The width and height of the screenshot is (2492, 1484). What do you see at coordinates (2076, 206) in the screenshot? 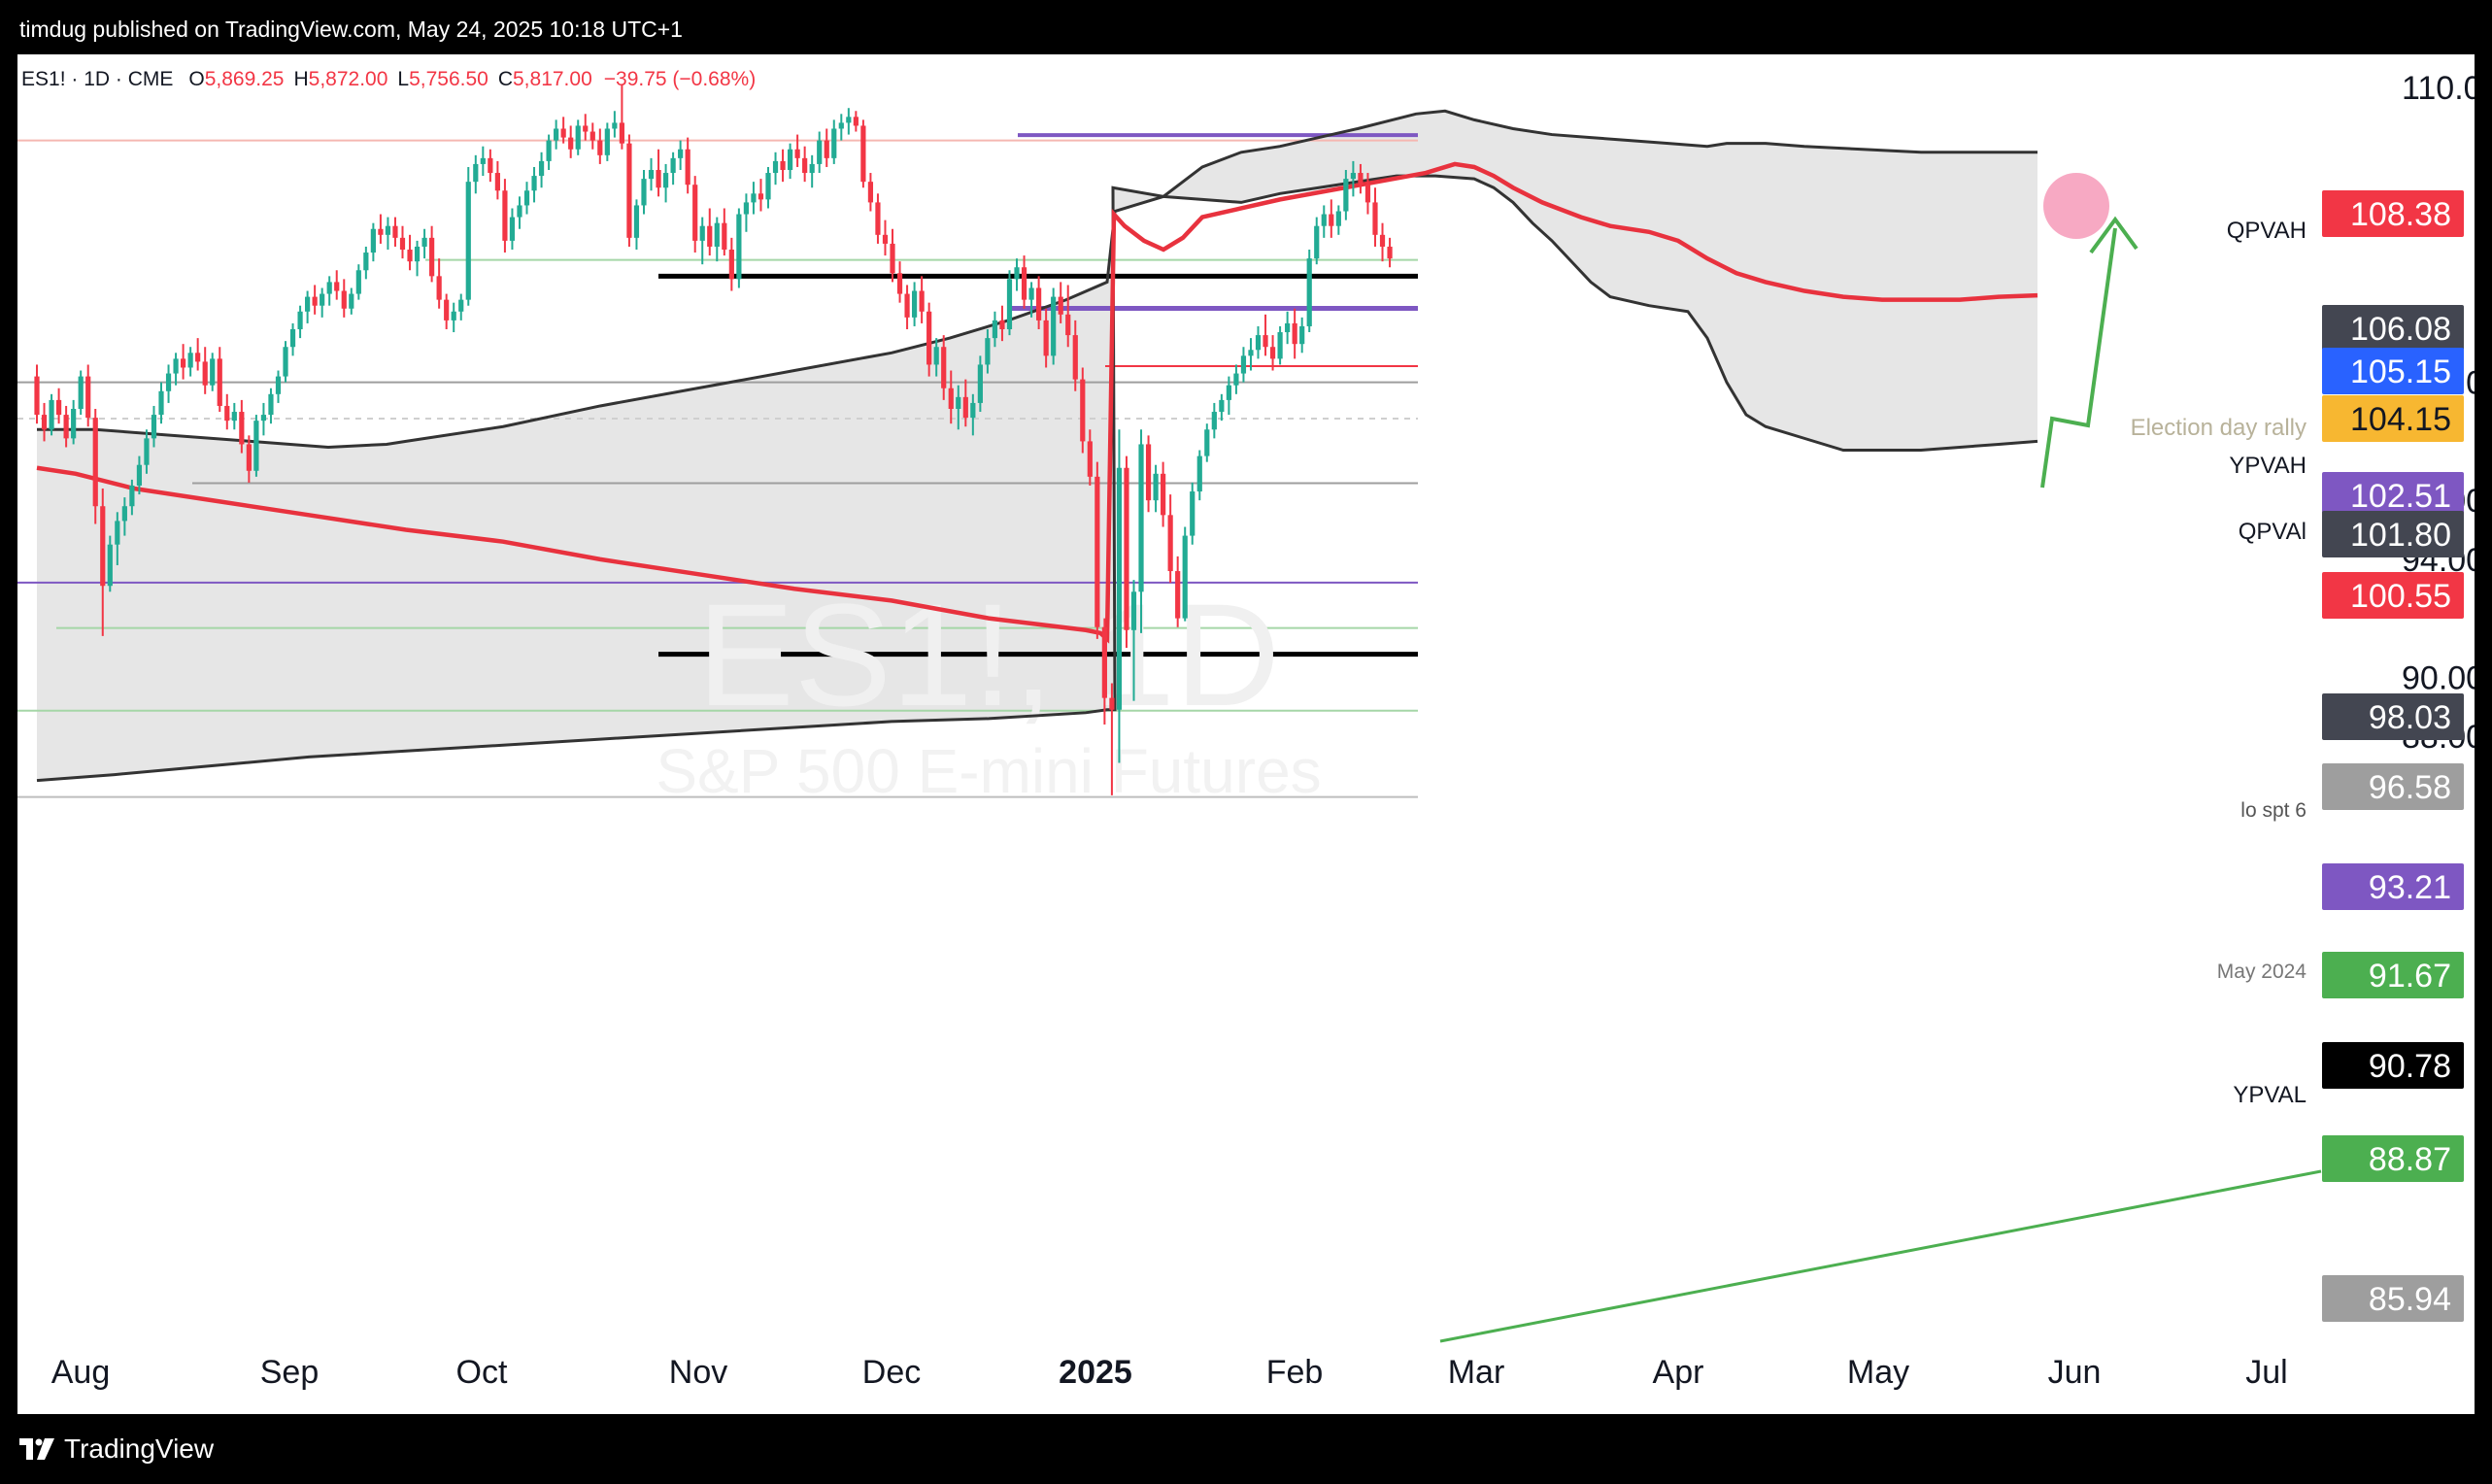
I see `target-marker` at bounding box center [2076, 206].